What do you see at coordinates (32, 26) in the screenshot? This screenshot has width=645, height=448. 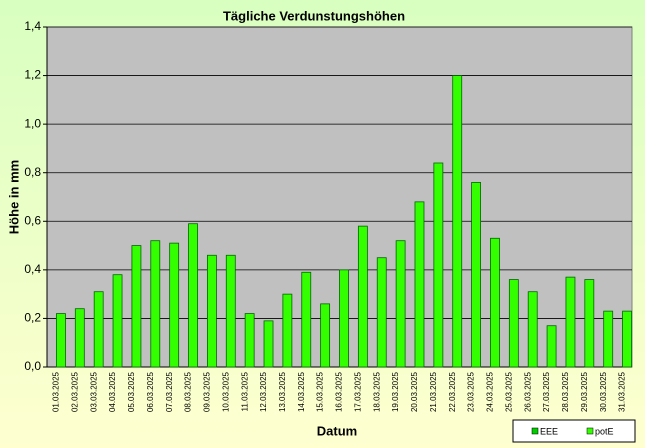 I see `y-tick-label: 1,4` at bounding box center [32, 26].